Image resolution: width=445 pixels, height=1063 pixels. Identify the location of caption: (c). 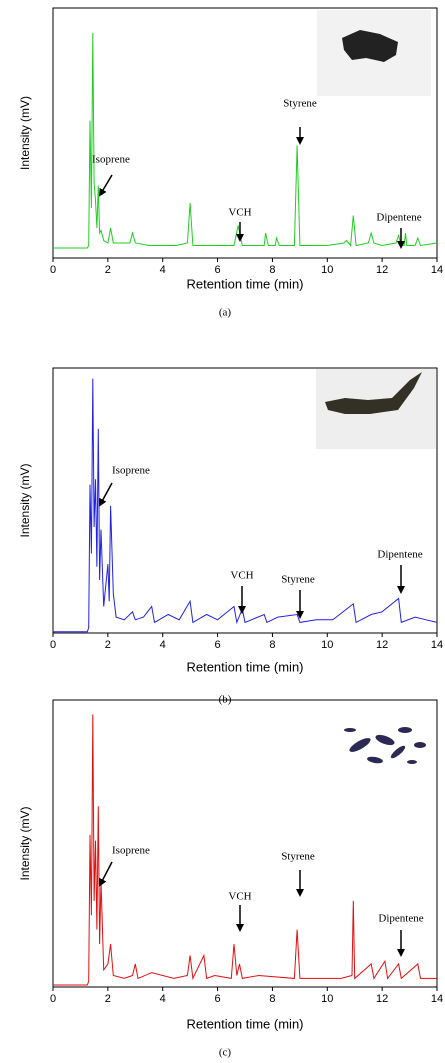
(225, 1053).